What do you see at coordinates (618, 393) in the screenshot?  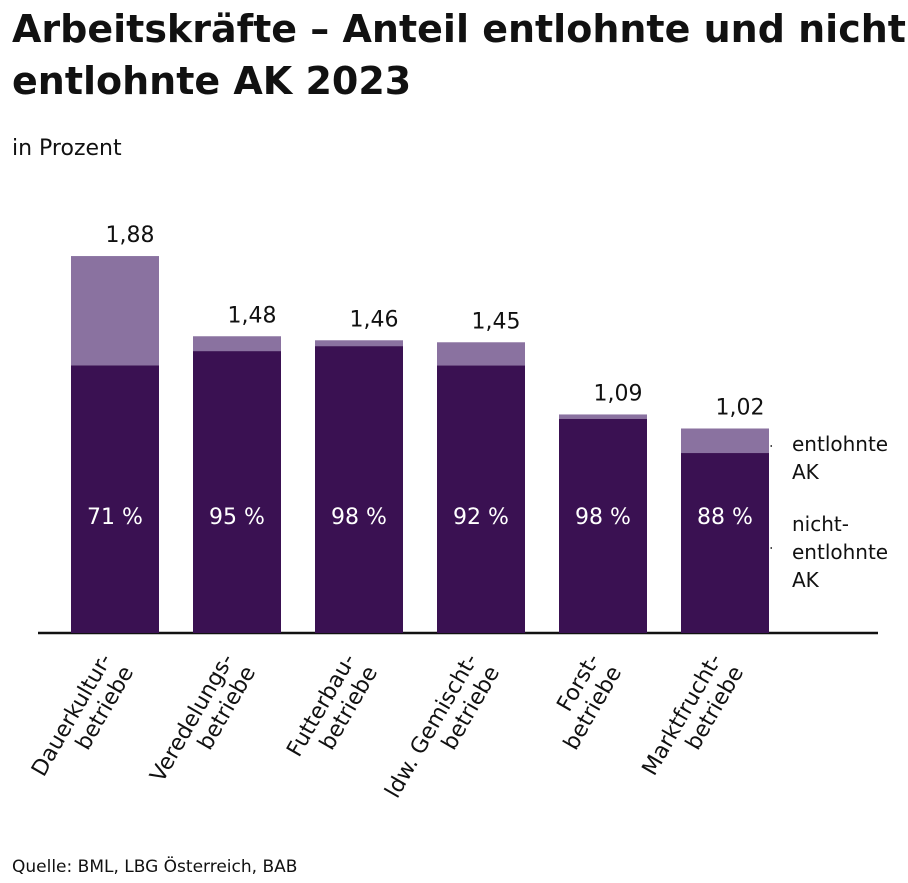 I see `total-label: 1,09` at bounding box center [618, 393].